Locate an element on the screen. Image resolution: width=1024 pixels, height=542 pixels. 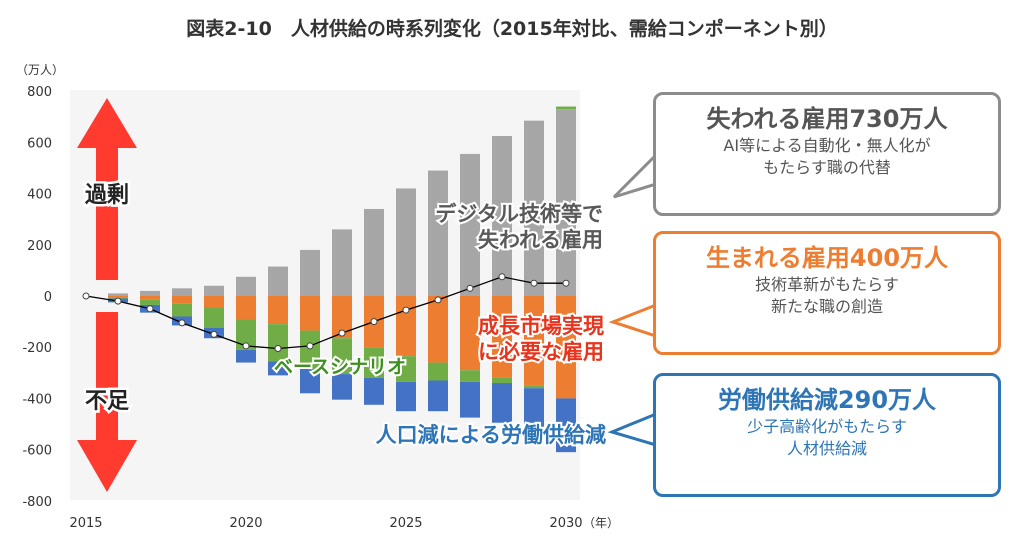
callout-new-line2: 新たな職の創造 is located at coordinates (826, 306).